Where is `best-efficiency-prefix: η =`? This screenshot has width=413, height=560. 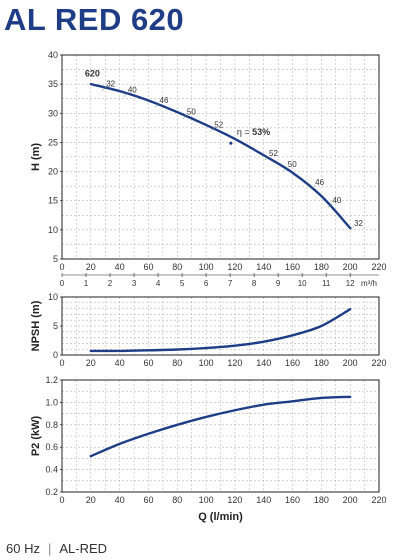
best-efficiency-prefix: η = is located at coordinates (244, 132).